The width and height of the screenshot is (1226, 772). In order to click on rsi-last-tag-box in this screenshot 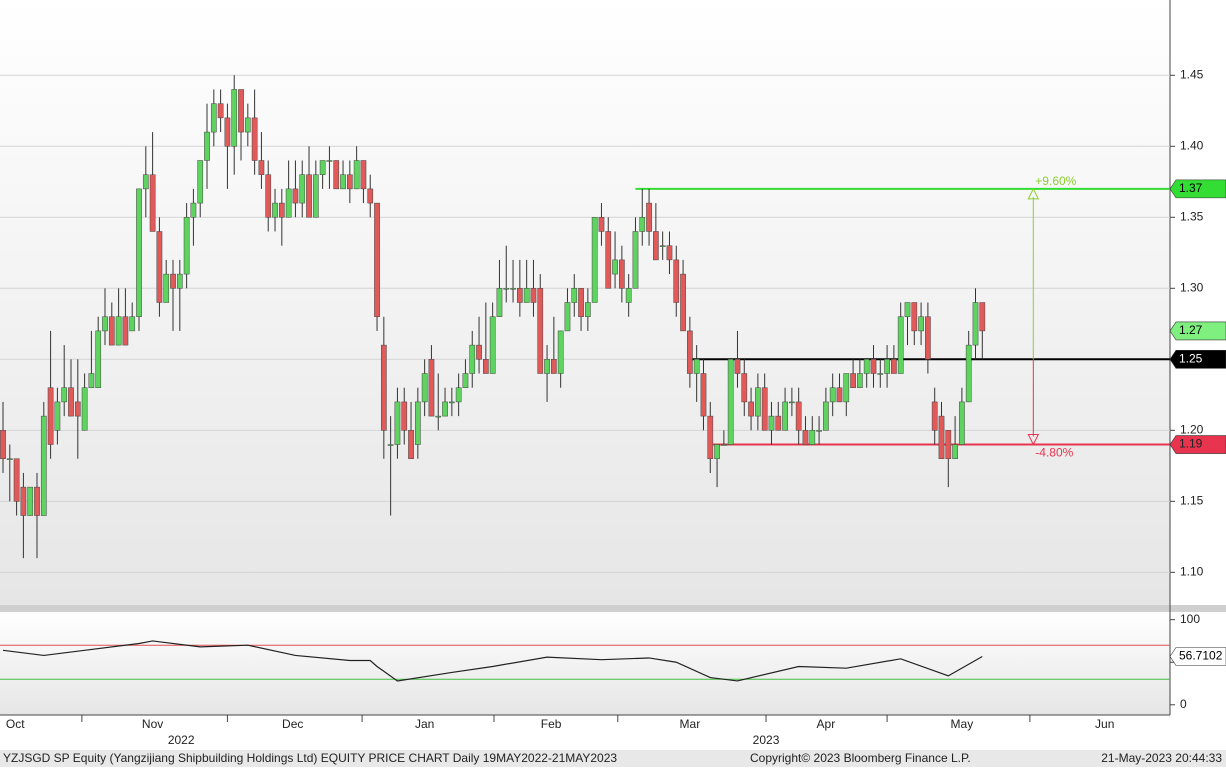, I will do `click(1197, 656)`.